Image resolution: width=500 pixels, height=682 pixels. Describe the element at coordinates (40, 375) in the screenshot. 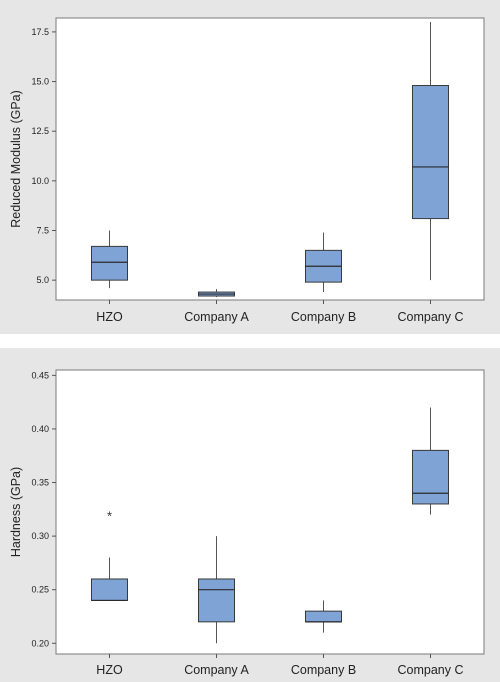

I see `y-tick-label: 0.45` at that location.